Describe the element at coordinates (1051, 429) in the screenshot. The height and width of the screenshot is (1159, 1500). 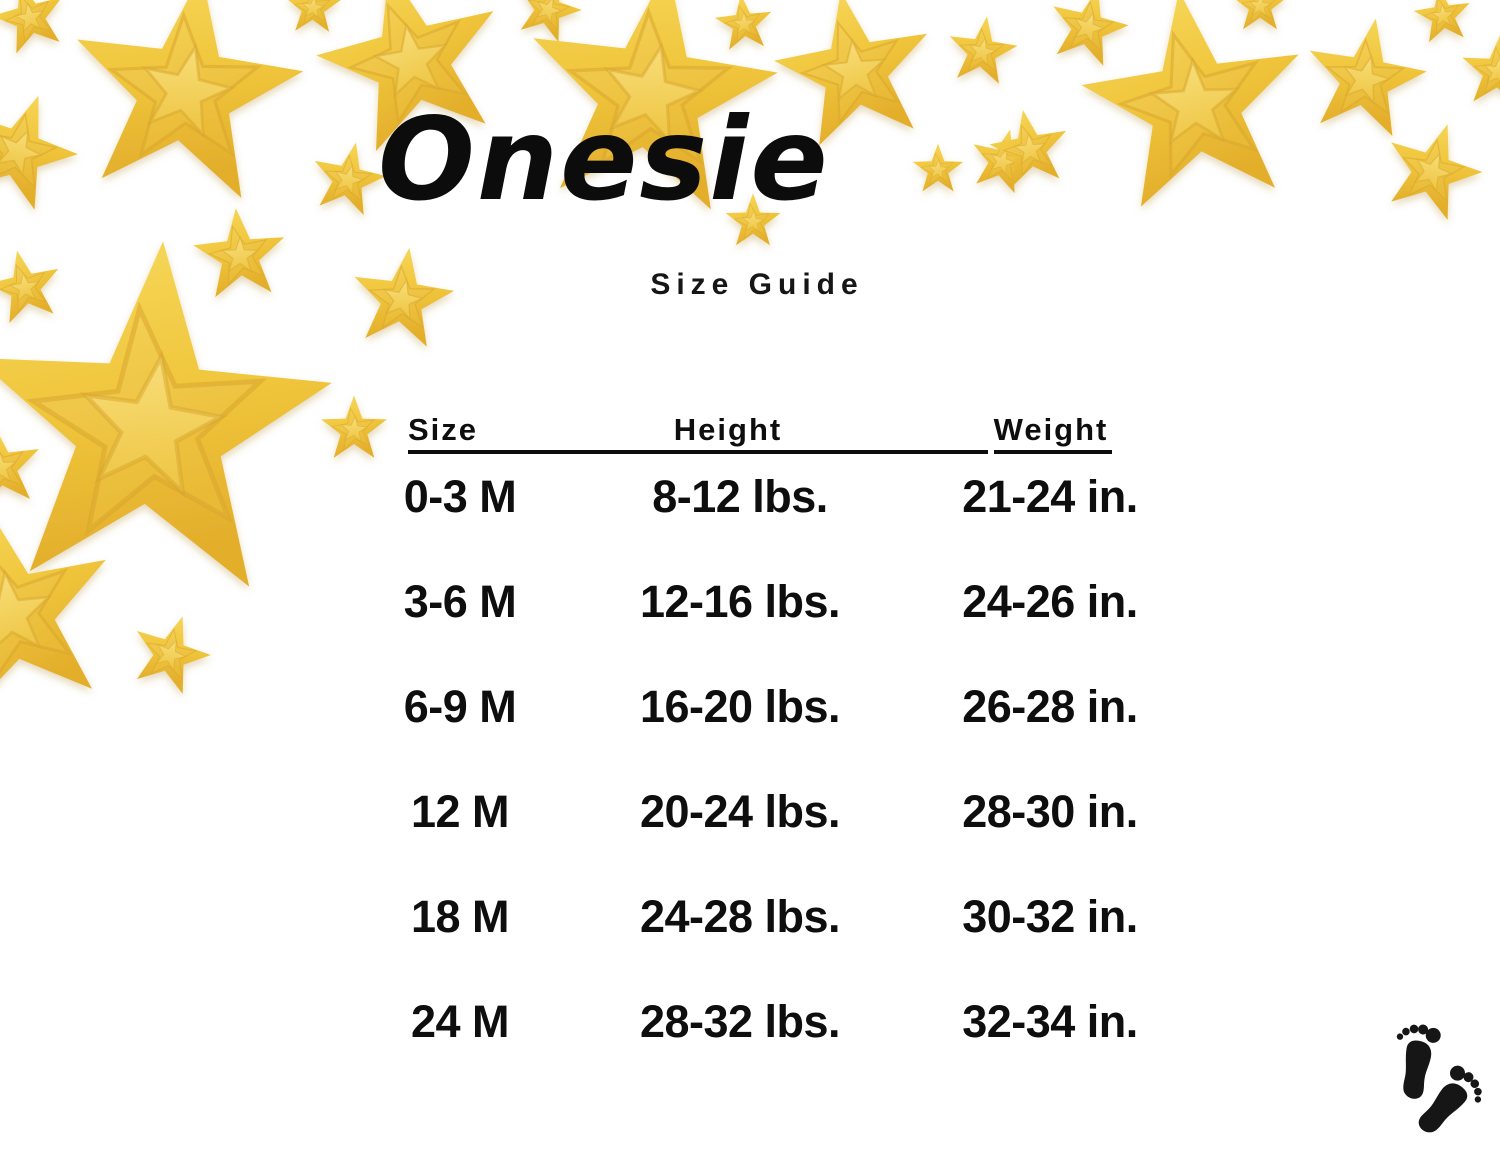
I see `column-header-weight: Weight` at that location.